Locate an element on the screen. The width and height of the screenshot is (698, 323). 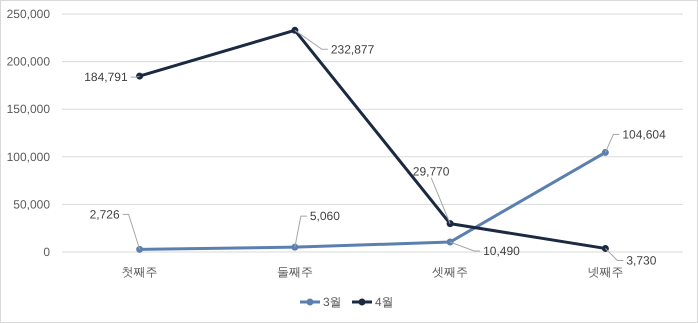
data-label: 184,791 is located at coordinates (106, 77).